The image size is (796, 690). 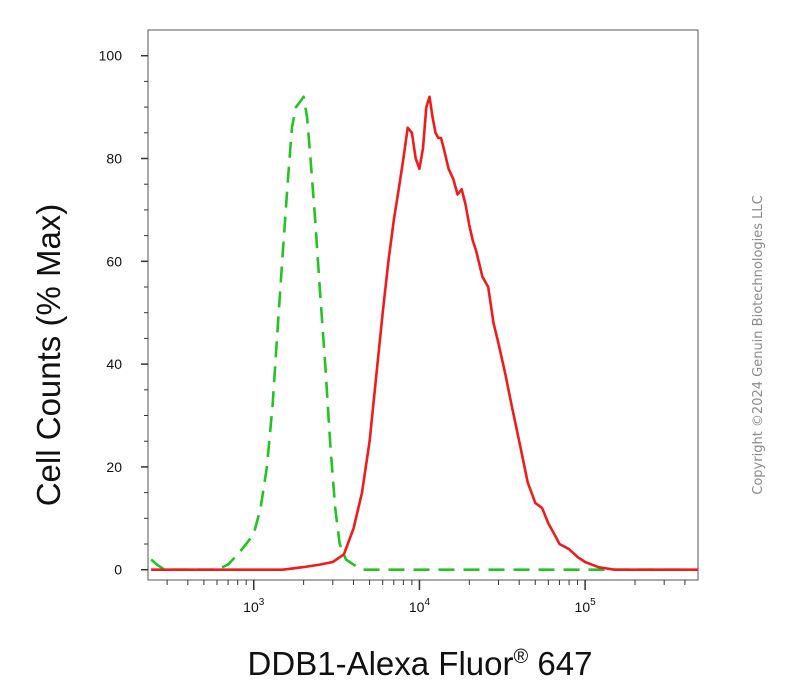 What do you see at coordinates (560, 663) in the screenshot?
I see `x-axis-title-tail: 647` at bounding box center [560, 663].